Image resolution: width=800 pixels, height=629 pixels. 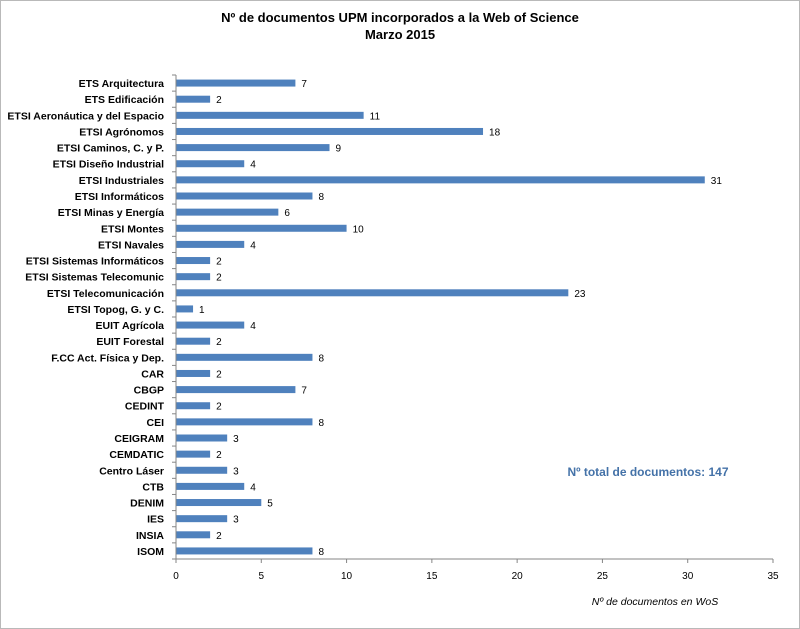 What do you see at coordinates (130, 342) in the screenshot?
I see `category-label: EUIT Forestal` at bounding box center [130, 342].